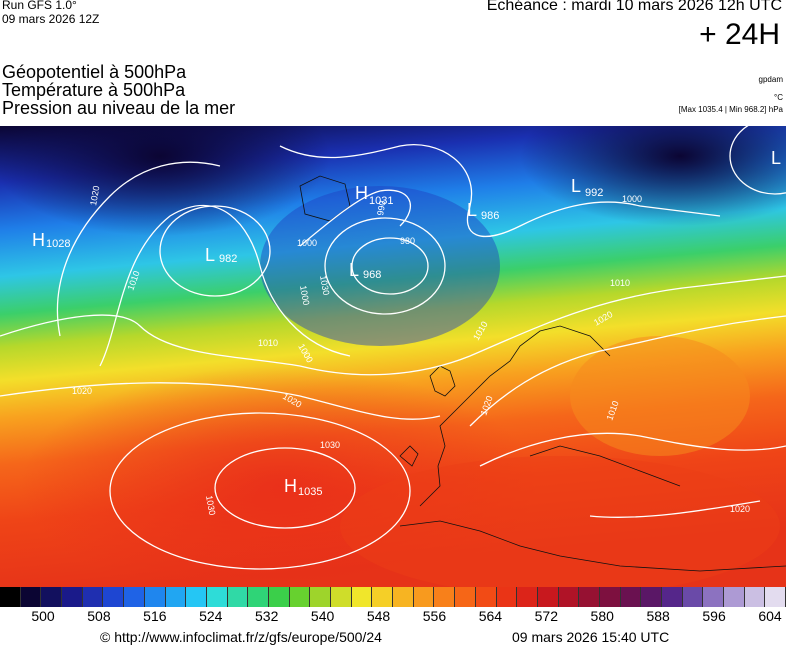 The image size is (786, 648). What do you see at coordinates (546, 616) in the screenshot?
I see `color-scale-tick: 572` at bounding box center [546, 616].